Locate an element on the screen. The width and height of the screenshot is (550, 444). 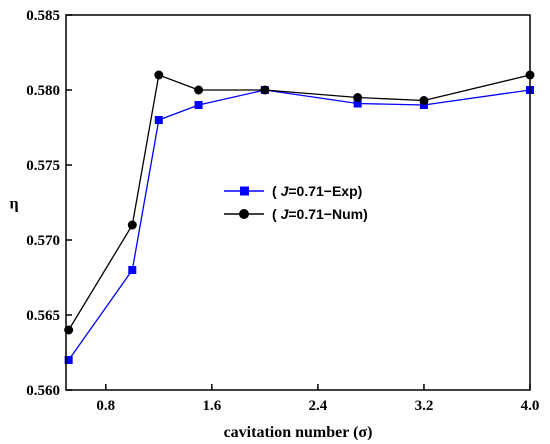
x-tick-label: 0.8 is located at coordinates (105, 406).